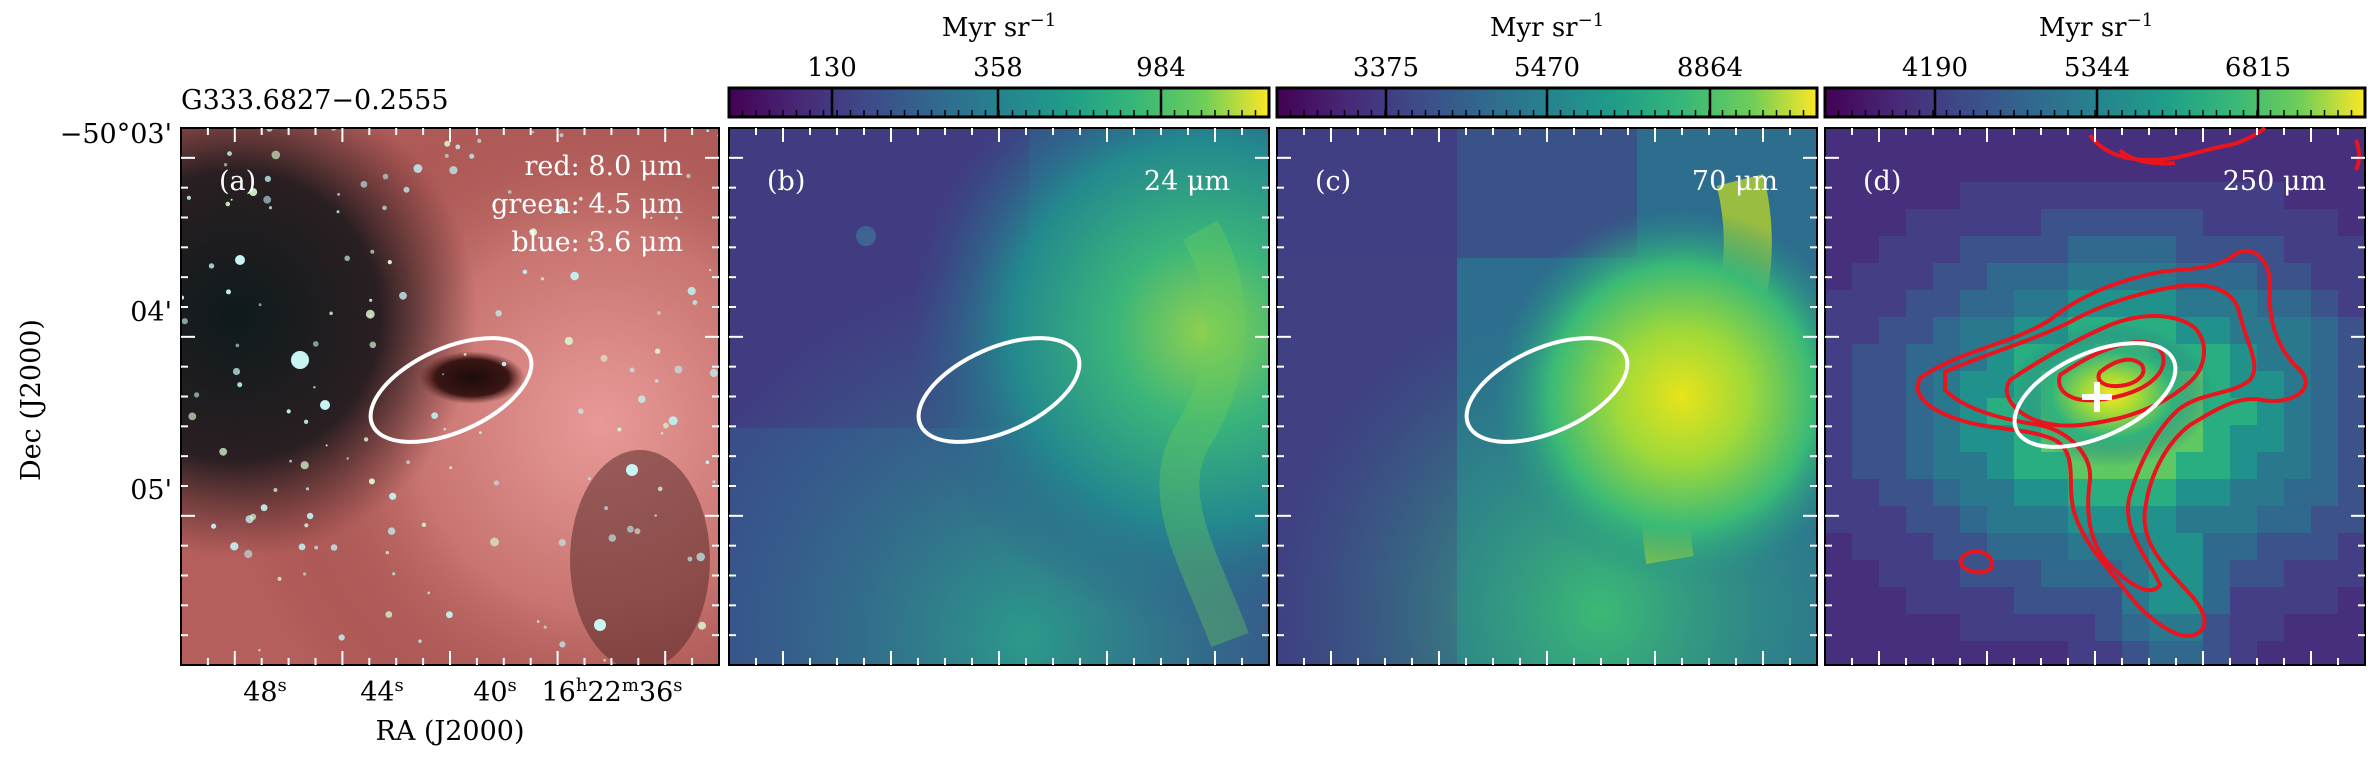 The width and height of the screenshot is (2379, 762). Describe the element at coordinates (832, 68) in the screenshot. I see `colorbar-b-tick-label: 130` at that location.